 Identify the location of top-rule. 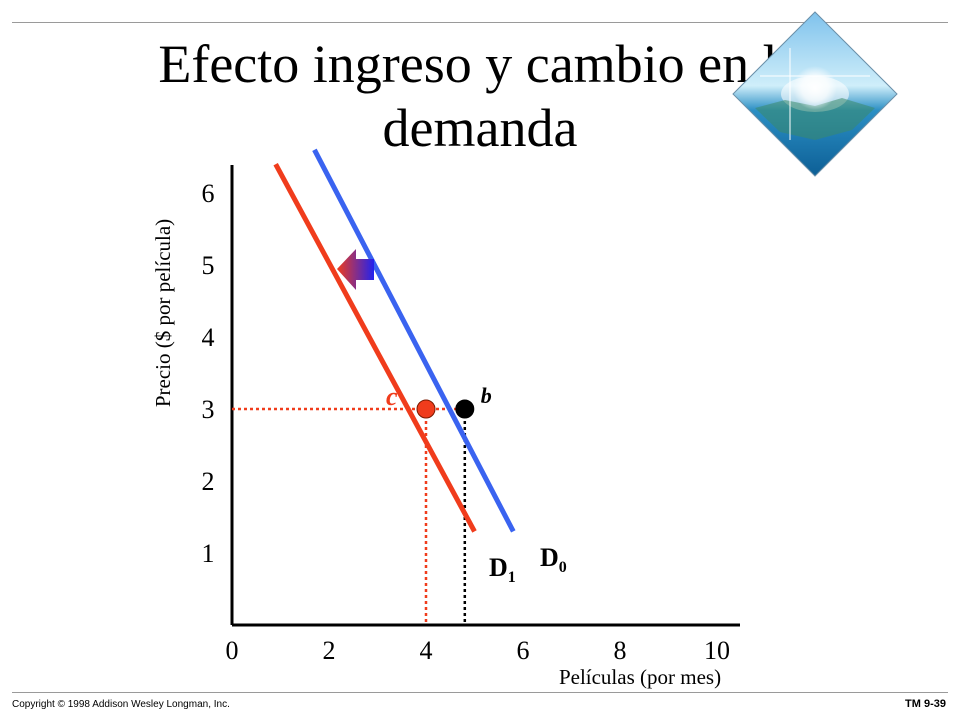
(480, 22).